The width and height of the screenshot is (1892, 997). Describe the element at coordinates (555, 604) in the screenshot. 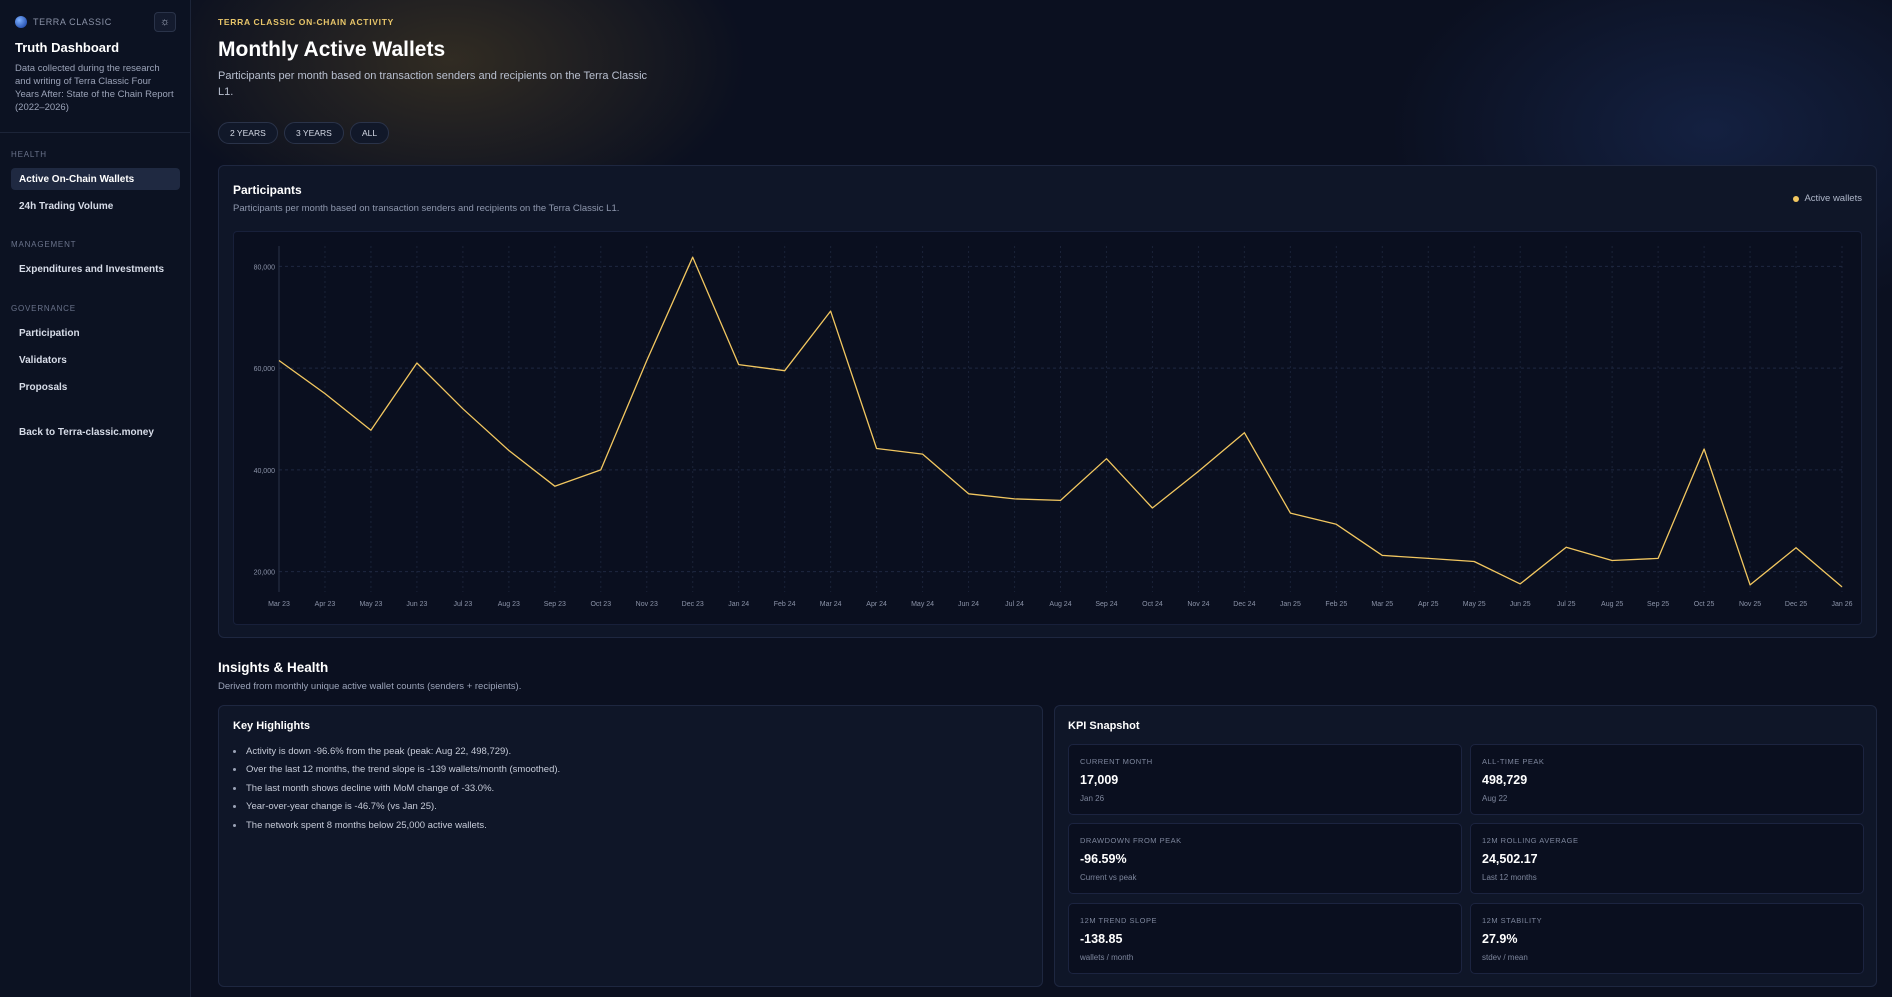

I see `x-tick-label: Sep 23` at that location.